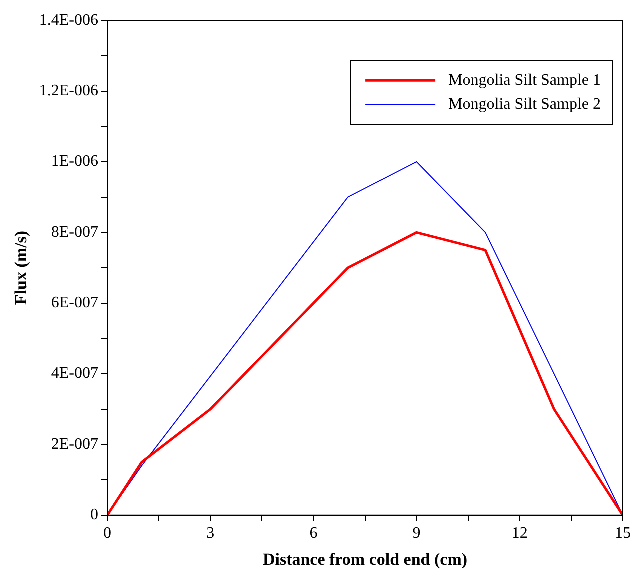 This screenshot has width=642, height=583. What do you see at coordinates (94, 515) in the screenshot?
I see `y-tick-label: 0` at bounding box center [94, 515].